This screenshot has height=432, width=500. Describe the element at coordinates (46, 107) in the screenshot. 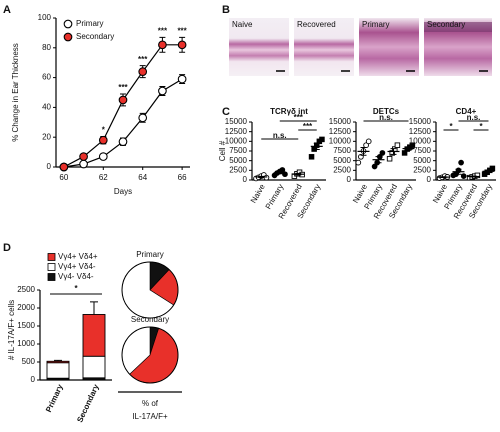

I see `y-tick-label: 40` at that location.